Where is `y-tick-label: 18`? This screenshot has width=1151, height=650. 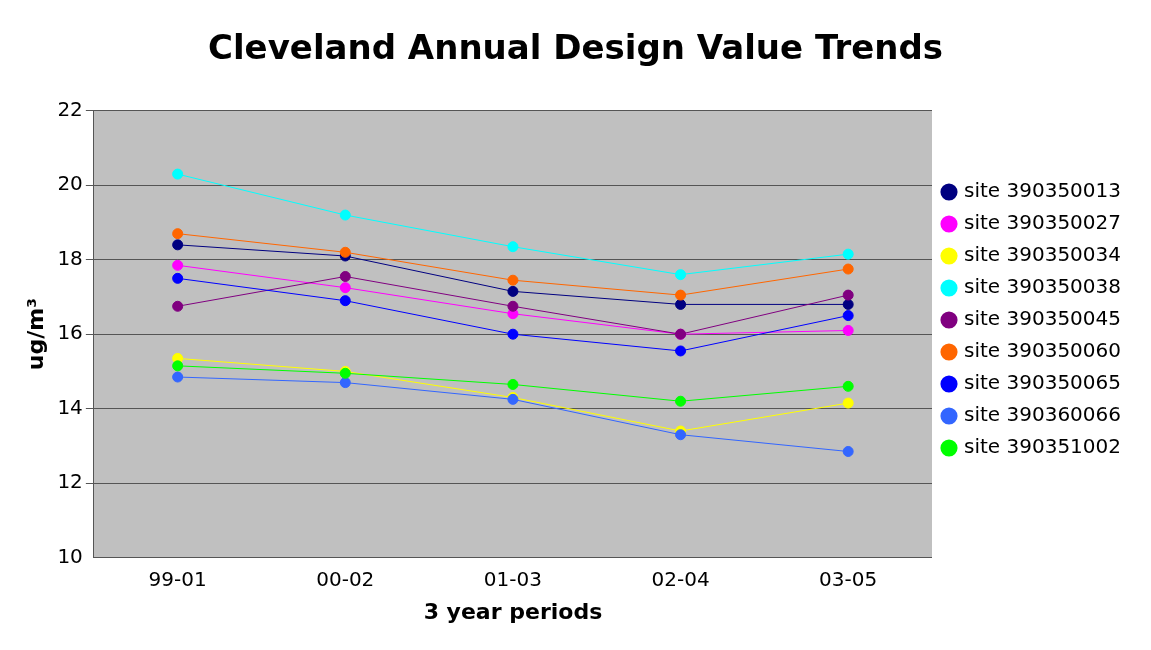 y-tick-label: 18 is located at coordinates (70, 257).